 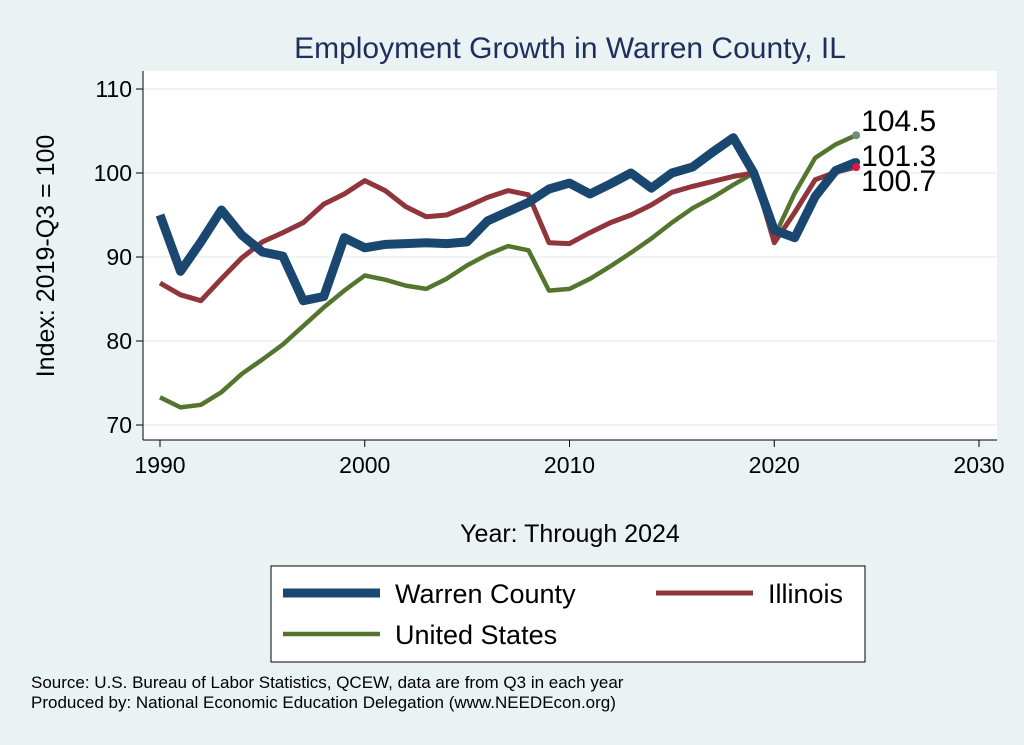 I want to click on end-label-2: 100.7, so click(x=898, y=181).